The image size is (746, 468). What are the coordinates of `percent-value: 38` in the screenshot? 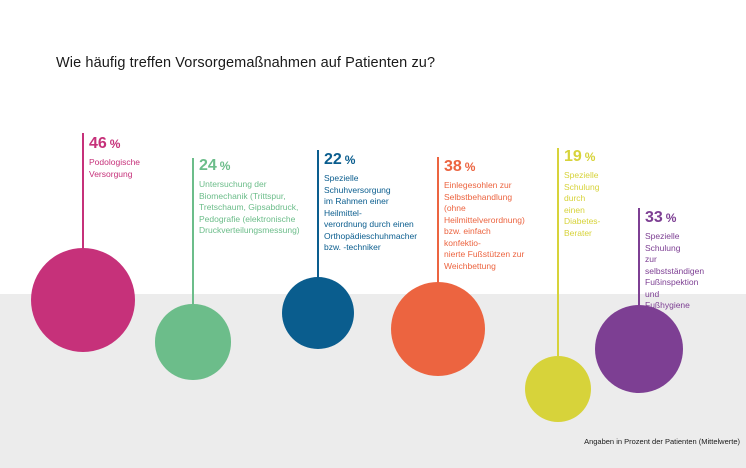 It's located at (453, 166).